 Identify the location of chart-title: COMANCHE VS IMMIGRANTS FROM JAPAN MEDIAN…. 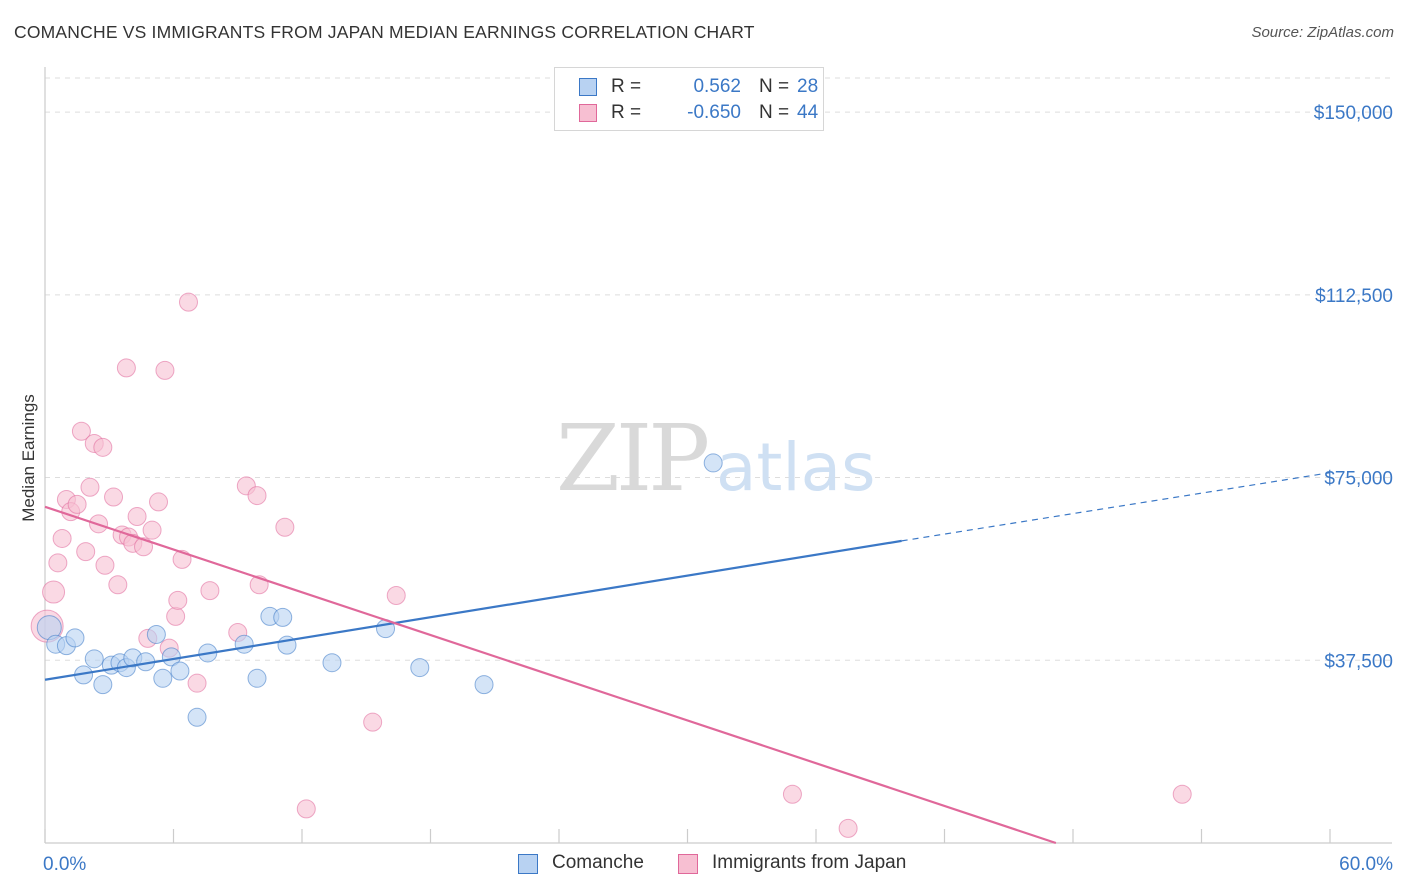
(384, 32).